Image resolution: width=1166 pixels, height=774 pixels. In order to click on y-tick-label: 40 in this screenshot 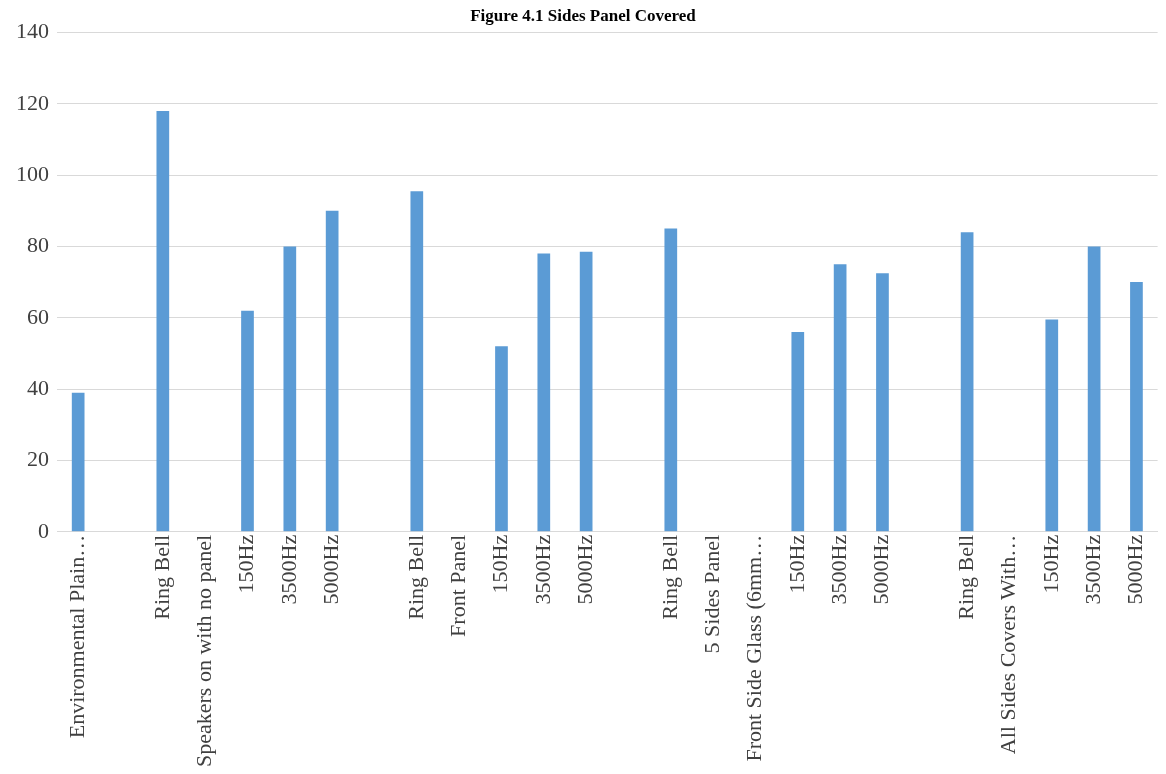, I will do `click(38, 387)`.